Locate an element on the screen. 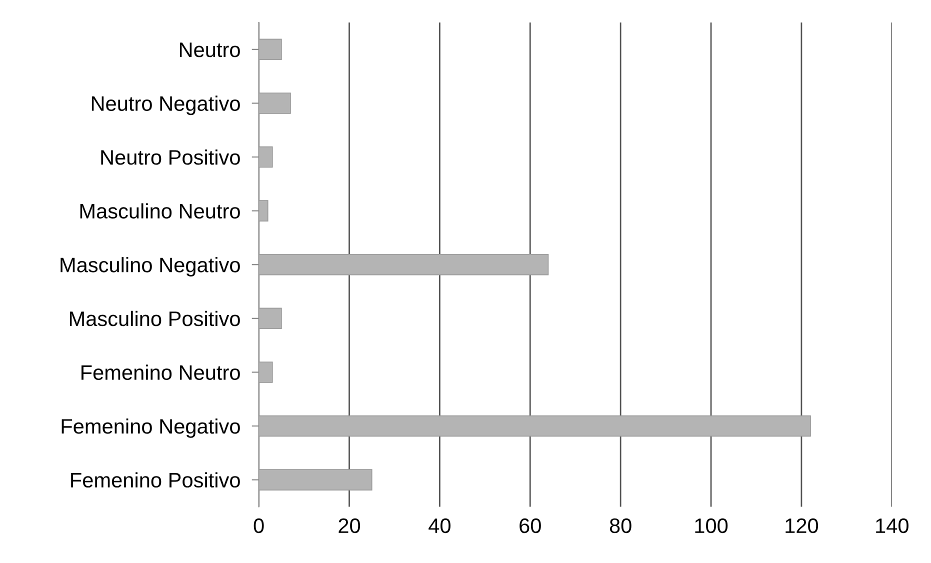  x-tick-label: 140 is located at coordinates (892, 526).